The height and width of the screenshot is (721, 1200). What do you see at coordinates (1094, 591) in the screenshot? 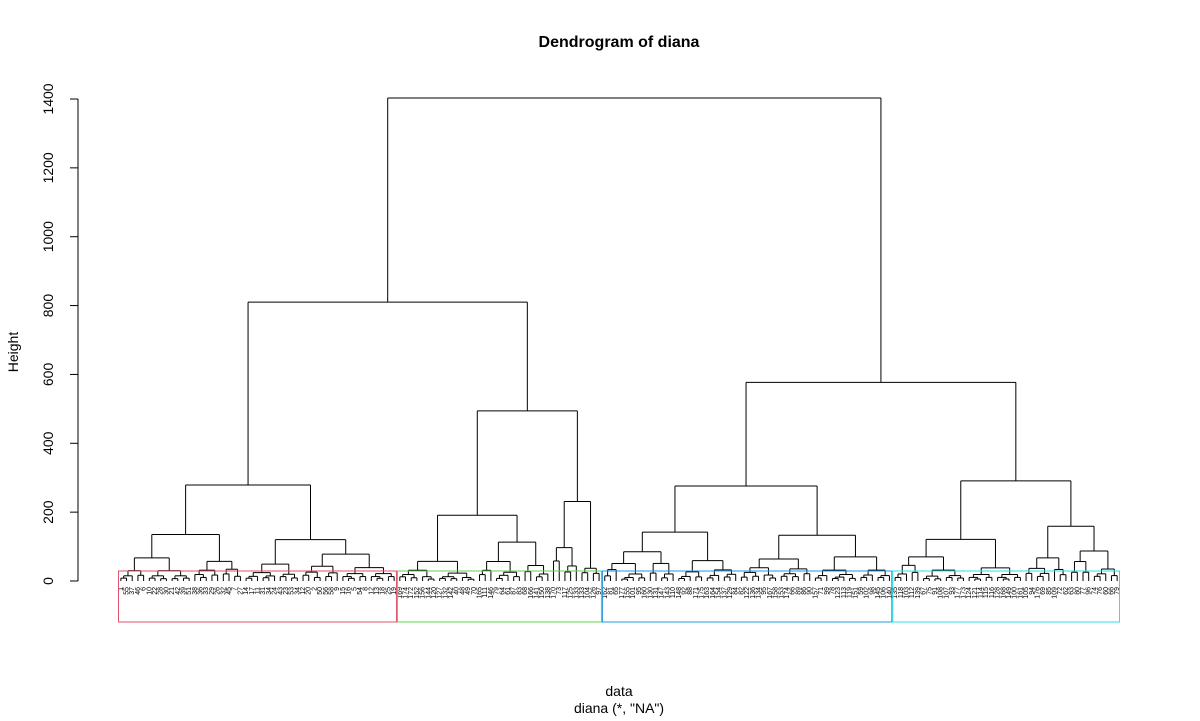
I see `leaf-label: 74` at bounding box center [1094, 591].